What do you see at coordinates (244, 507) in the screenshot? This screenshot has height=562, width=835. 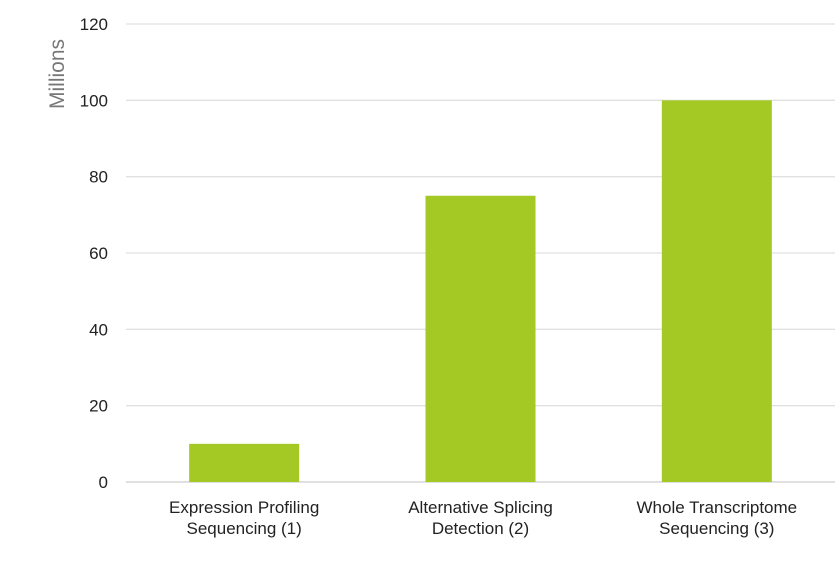 I see `x-tick-label: Expression Profiling` at bounding box center [244, 507].